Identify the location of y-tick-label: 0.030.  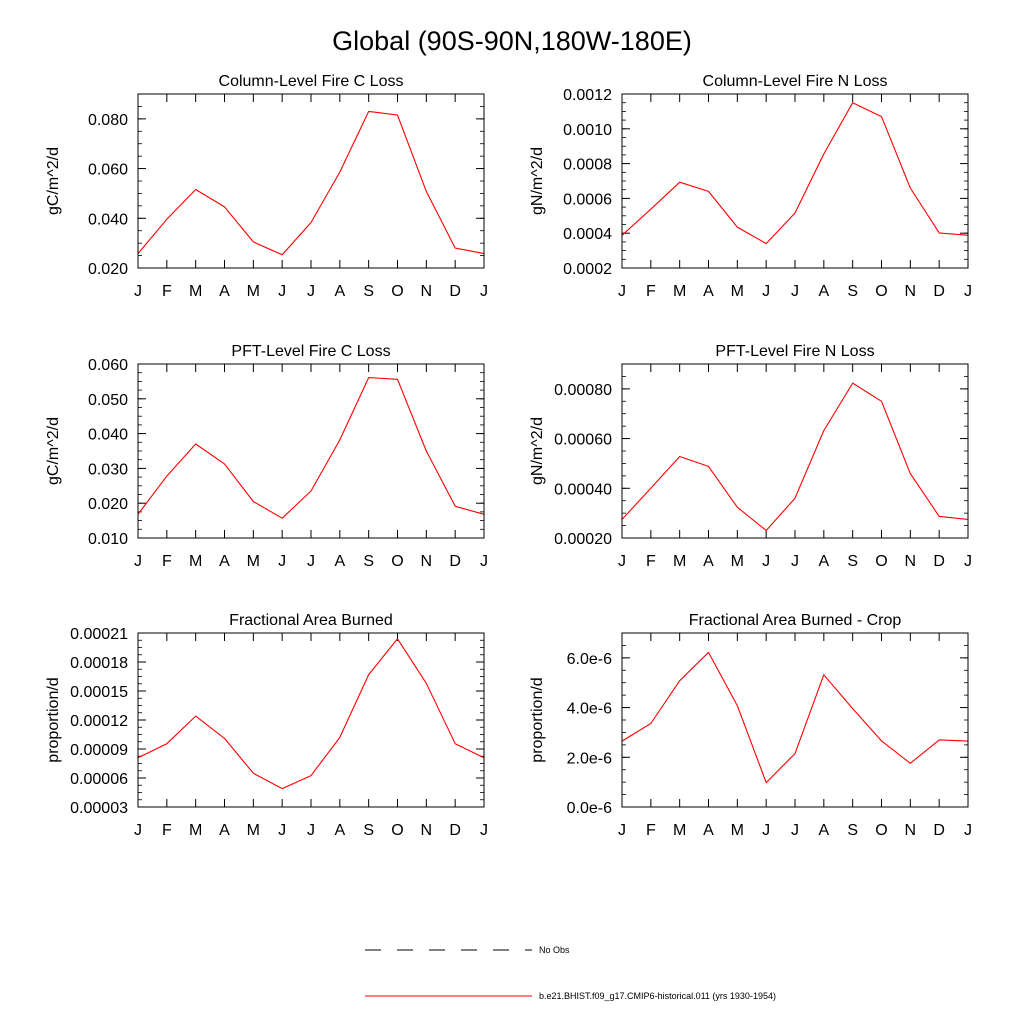
(108, 469).